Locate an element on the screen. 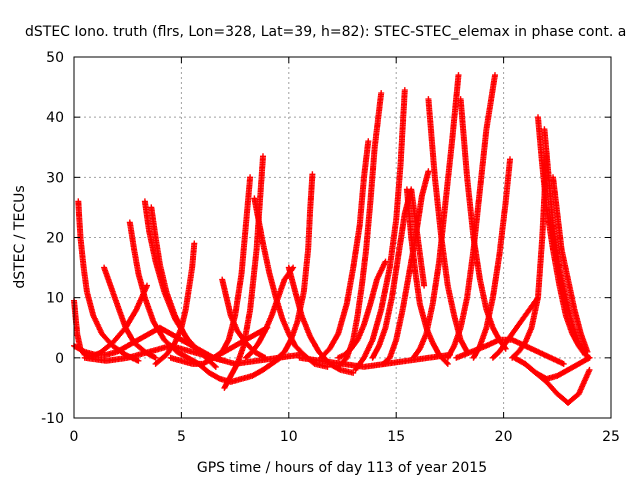 The width and height of the screenshot is (640, 480). series-25-markers is located at coordinates (448, 225).